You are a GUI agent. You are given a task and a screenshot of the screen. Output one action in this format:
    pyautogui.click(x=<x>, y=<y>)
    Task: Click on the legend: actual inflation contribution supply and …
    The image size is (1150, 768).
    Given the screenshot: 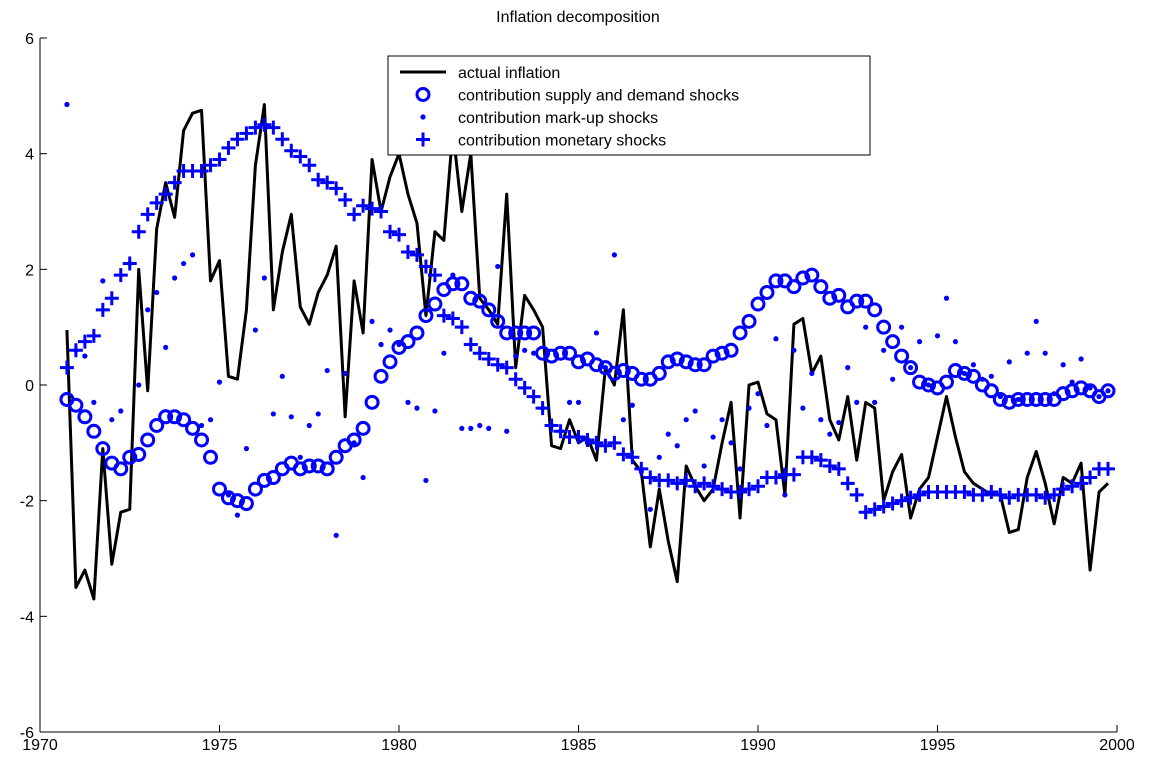 What is the action you would take?
    pyautogui.click(x=629, y=105)
    